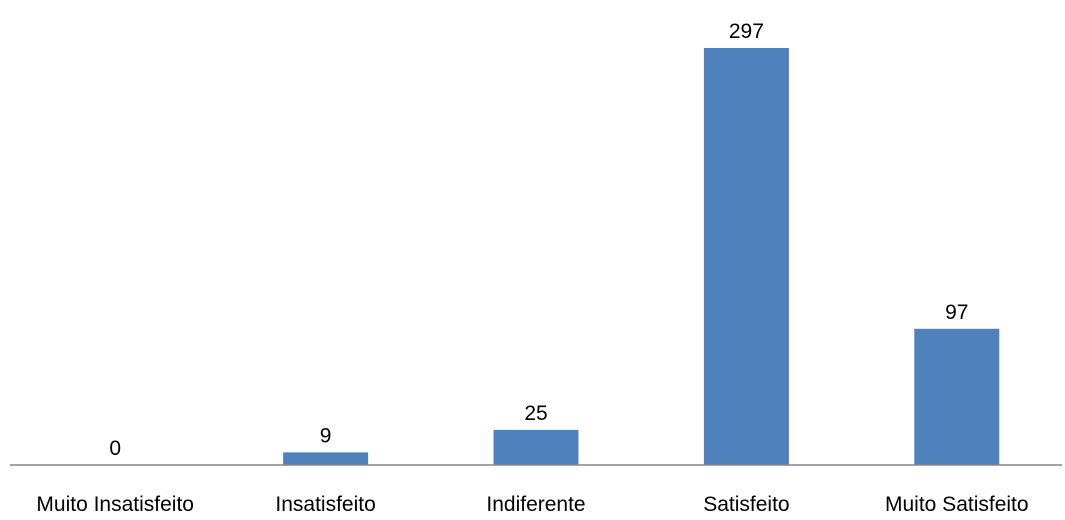 The width and height of the screenshot is (1065, 520). I want to click on x-tick-label: Muito Satisfeito, so click(957, 504).